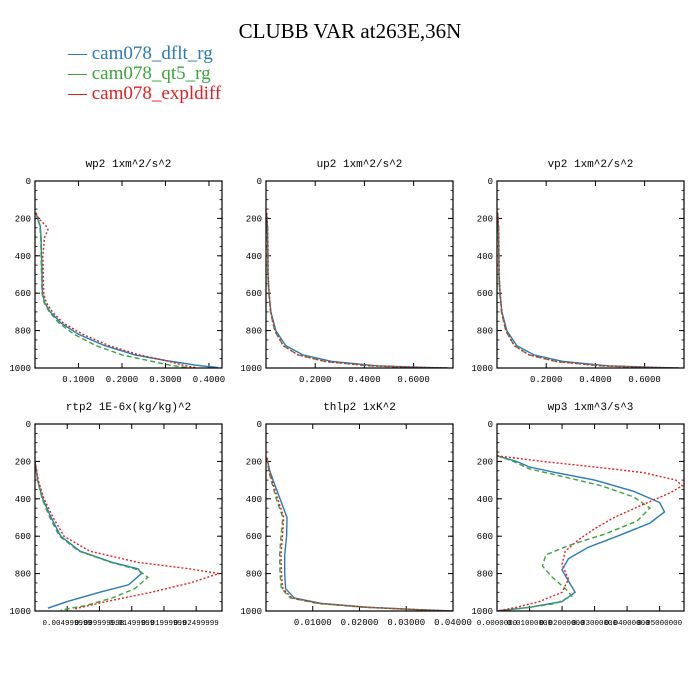 The width and height of the screenshot is (700, 700). I want to click on x-tick-label: 0.1000, so click(78, 380).